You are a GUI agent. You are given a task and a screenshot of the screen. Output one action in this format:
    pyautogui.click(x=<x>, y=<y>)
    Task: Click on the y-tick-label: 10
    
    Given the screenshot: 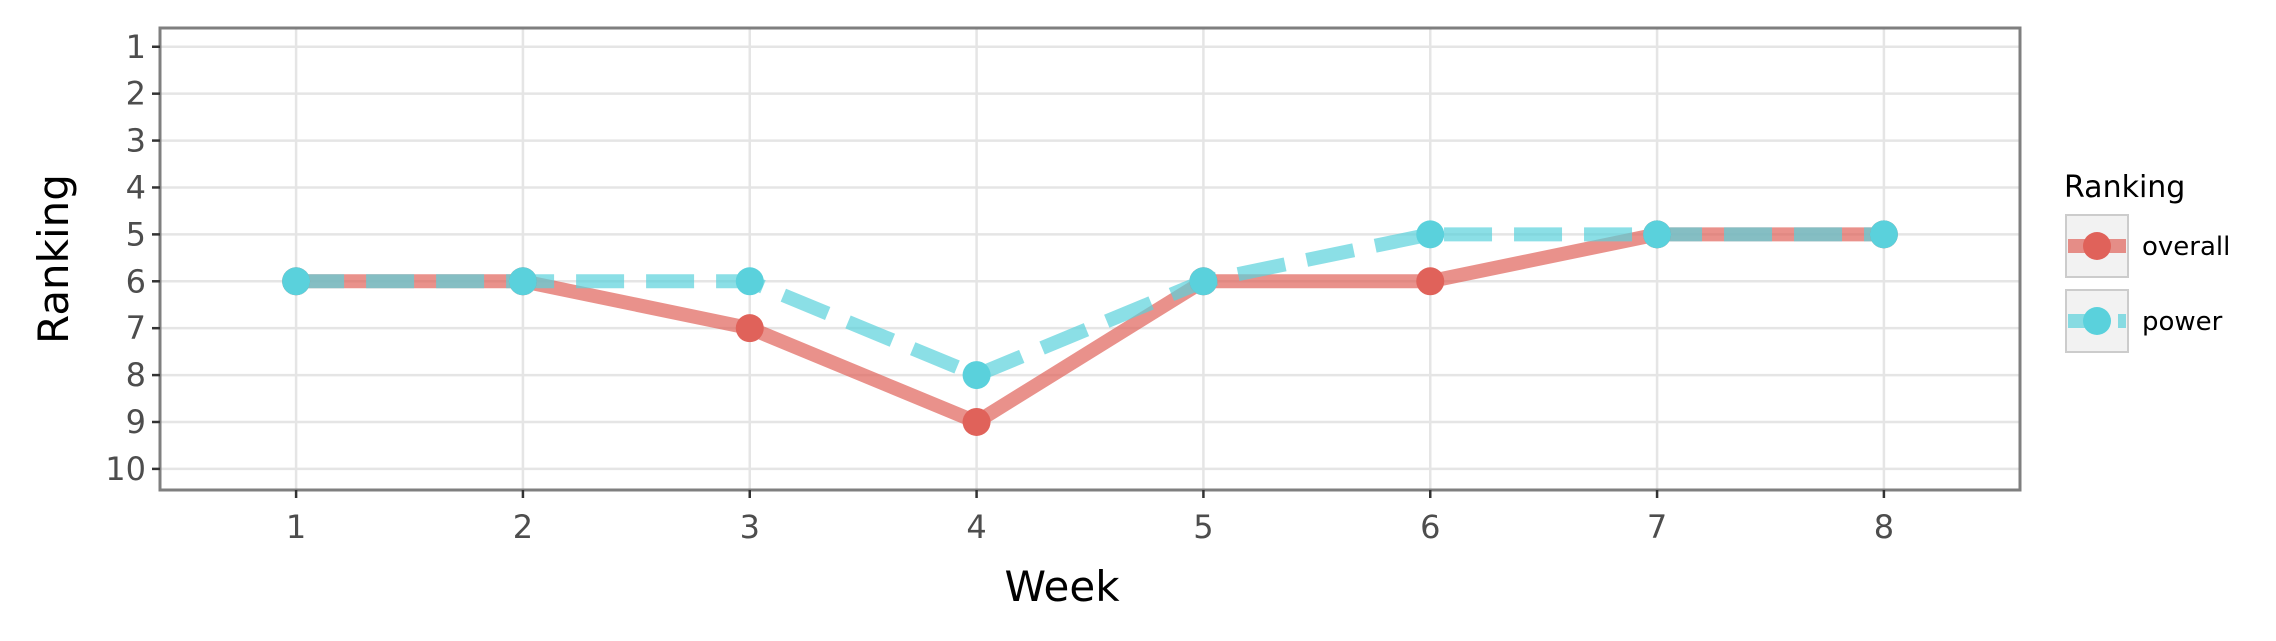 What is the action you would take?
    pyautogui.click(x=125, y=469)
    